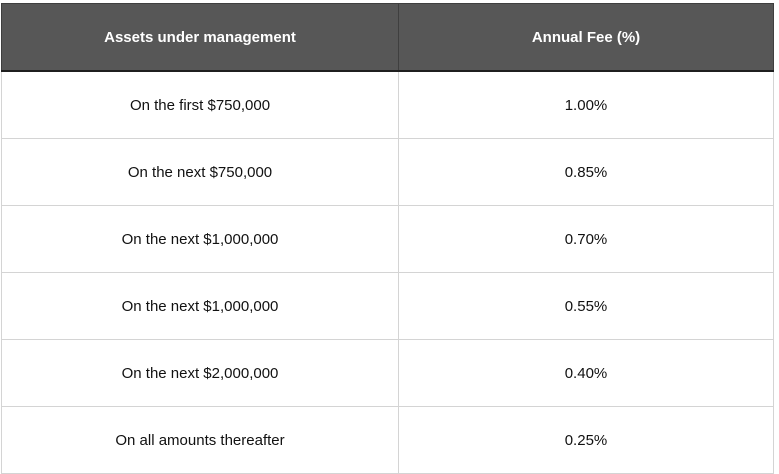  I want to click on table-row: On the first $750,000 1.00%, so click(387, 104).